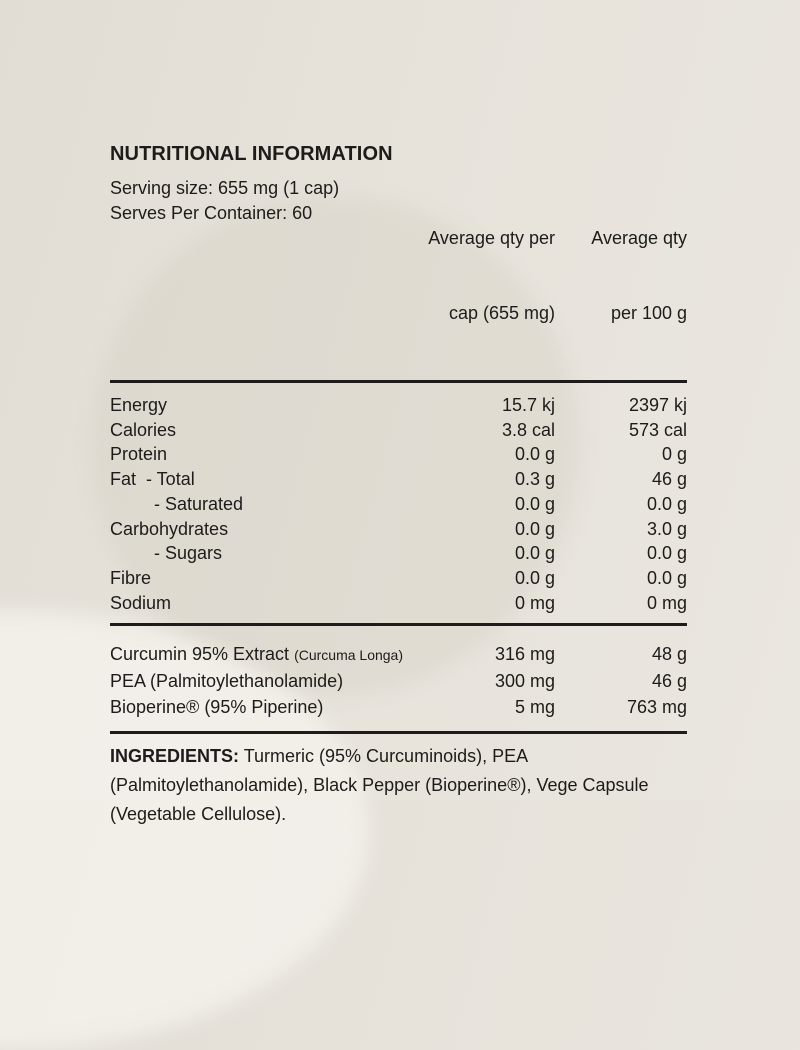 The height and width of the screenshot is (1050, 800). Describe the element at coordinates (528, 405) in the screenshot. I see `nutrient-per-cap: 15.7 kj` at that location.